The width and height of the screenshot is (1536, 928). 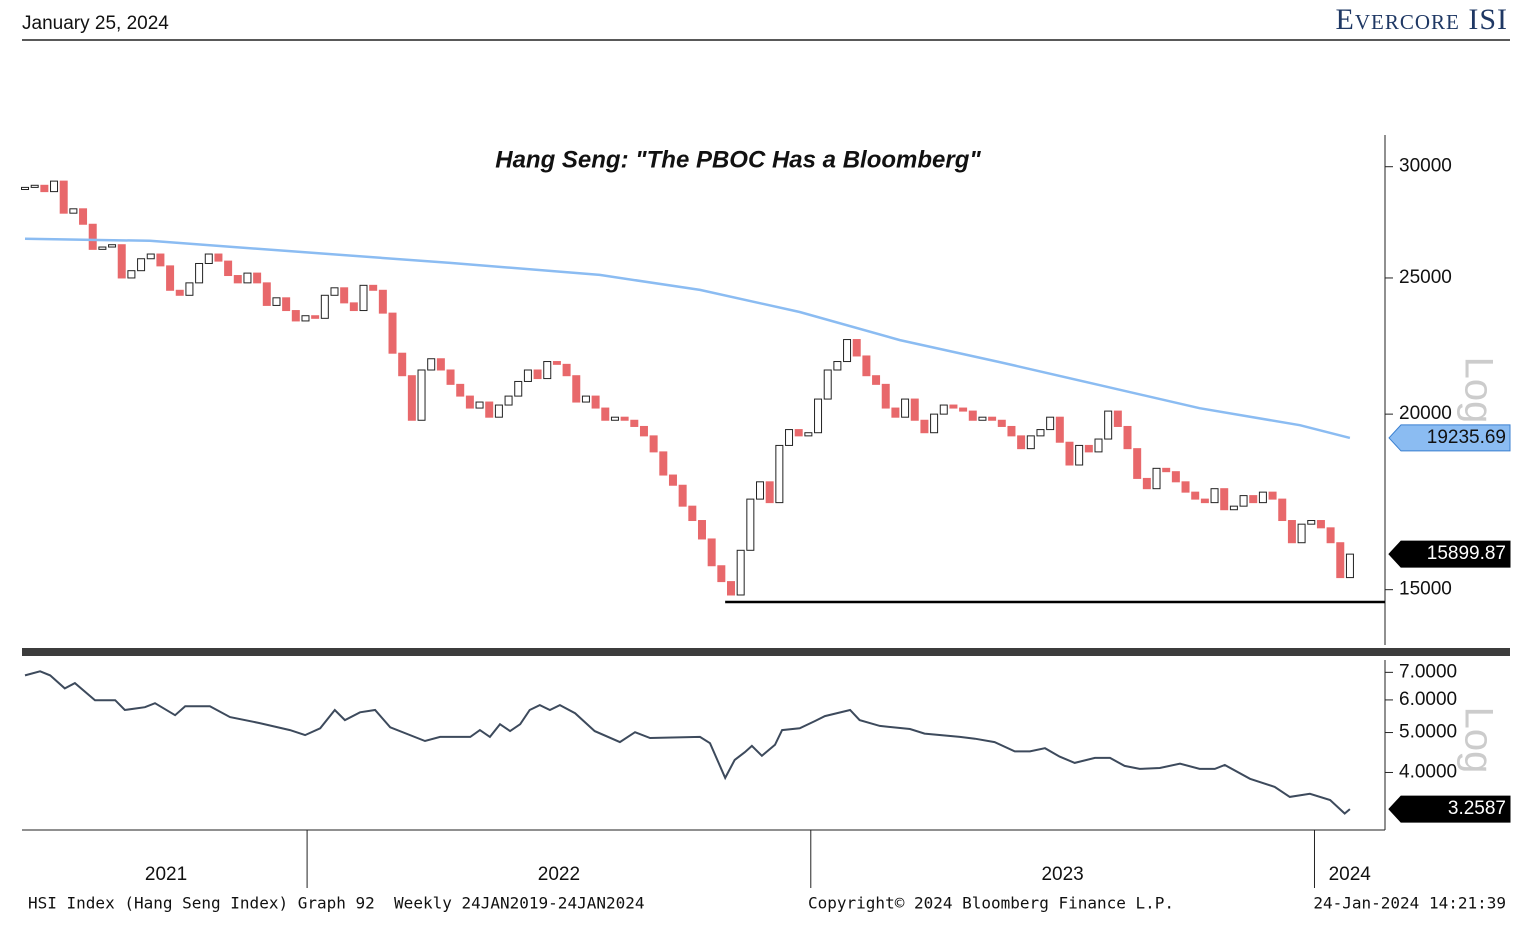 What do you see at coordinates (1425, 413) in the screenshot?
I see `y-tick-label: 20000` at bounding box center [1425, 413].